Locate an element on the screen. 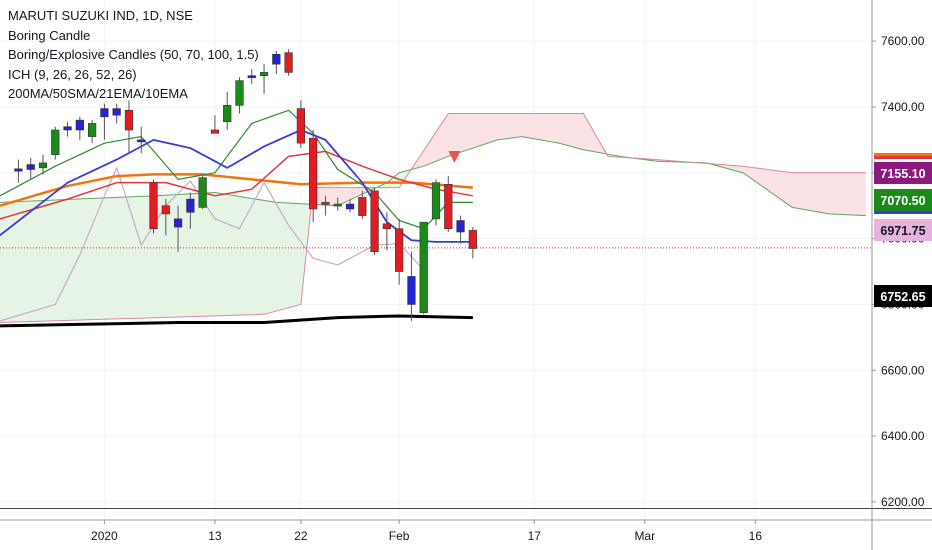 Image resolution: width=932 pixels, height=550 pixels. signal-arrow is located at coordinates (454, 156).